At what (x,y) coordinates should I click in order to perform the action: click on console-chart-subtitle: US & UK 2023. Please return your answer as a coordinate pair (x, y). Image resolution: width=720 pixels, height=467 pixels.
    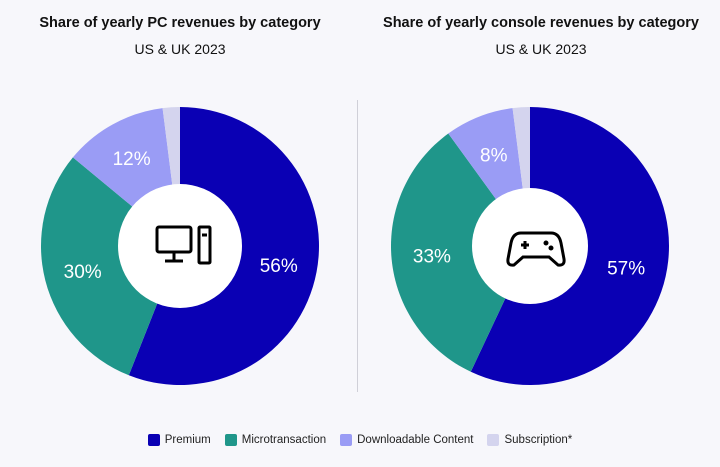
    Looking at the image, I should click on (541, 49).